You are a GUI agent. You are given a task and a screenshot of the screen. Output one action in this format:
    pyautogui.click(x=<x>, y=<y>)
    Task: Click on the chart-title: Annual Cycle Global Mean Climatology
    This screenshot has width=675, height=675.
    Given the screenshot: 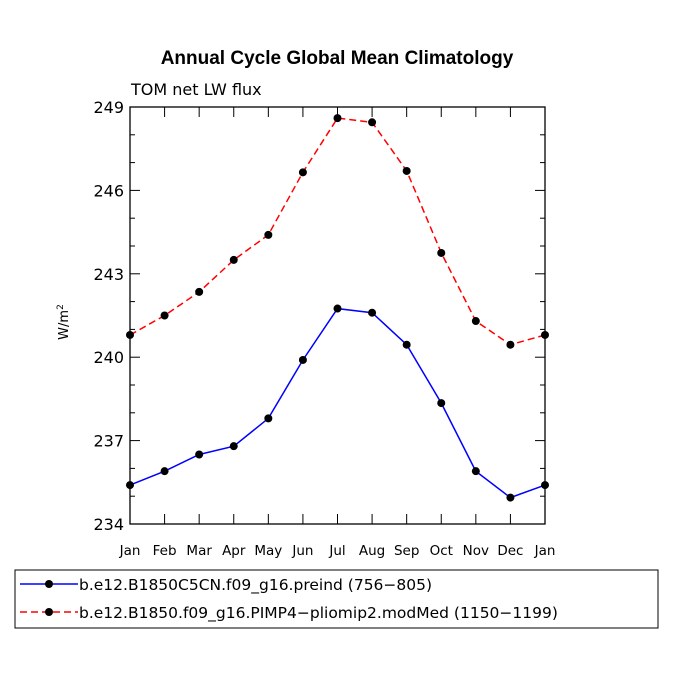 What is the action you would take?
    pyautogui.click(x=337, y=58)
    